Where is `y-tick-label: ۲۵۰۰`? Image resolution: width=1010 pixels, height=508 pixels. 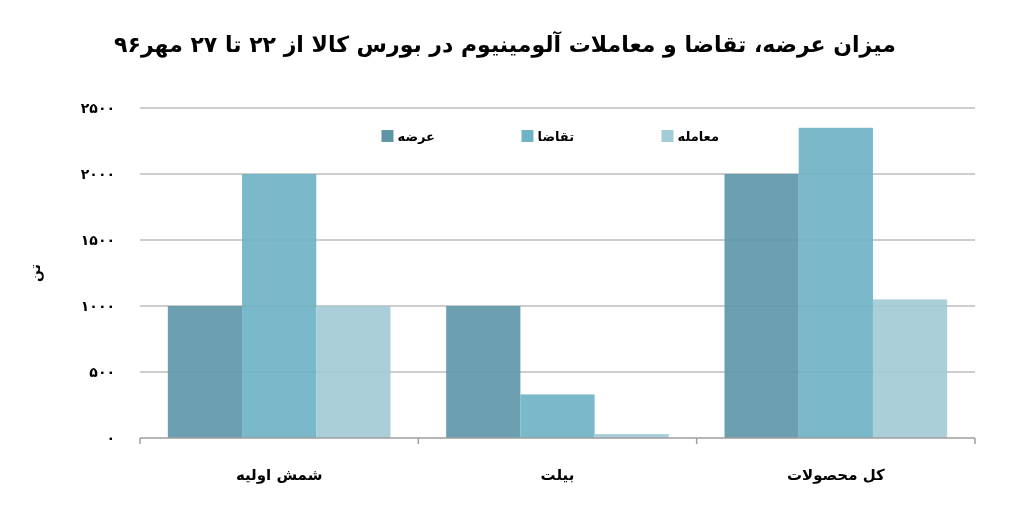
y-tick-label: ۲۵۰۰ is located at coordinates (97, 107).